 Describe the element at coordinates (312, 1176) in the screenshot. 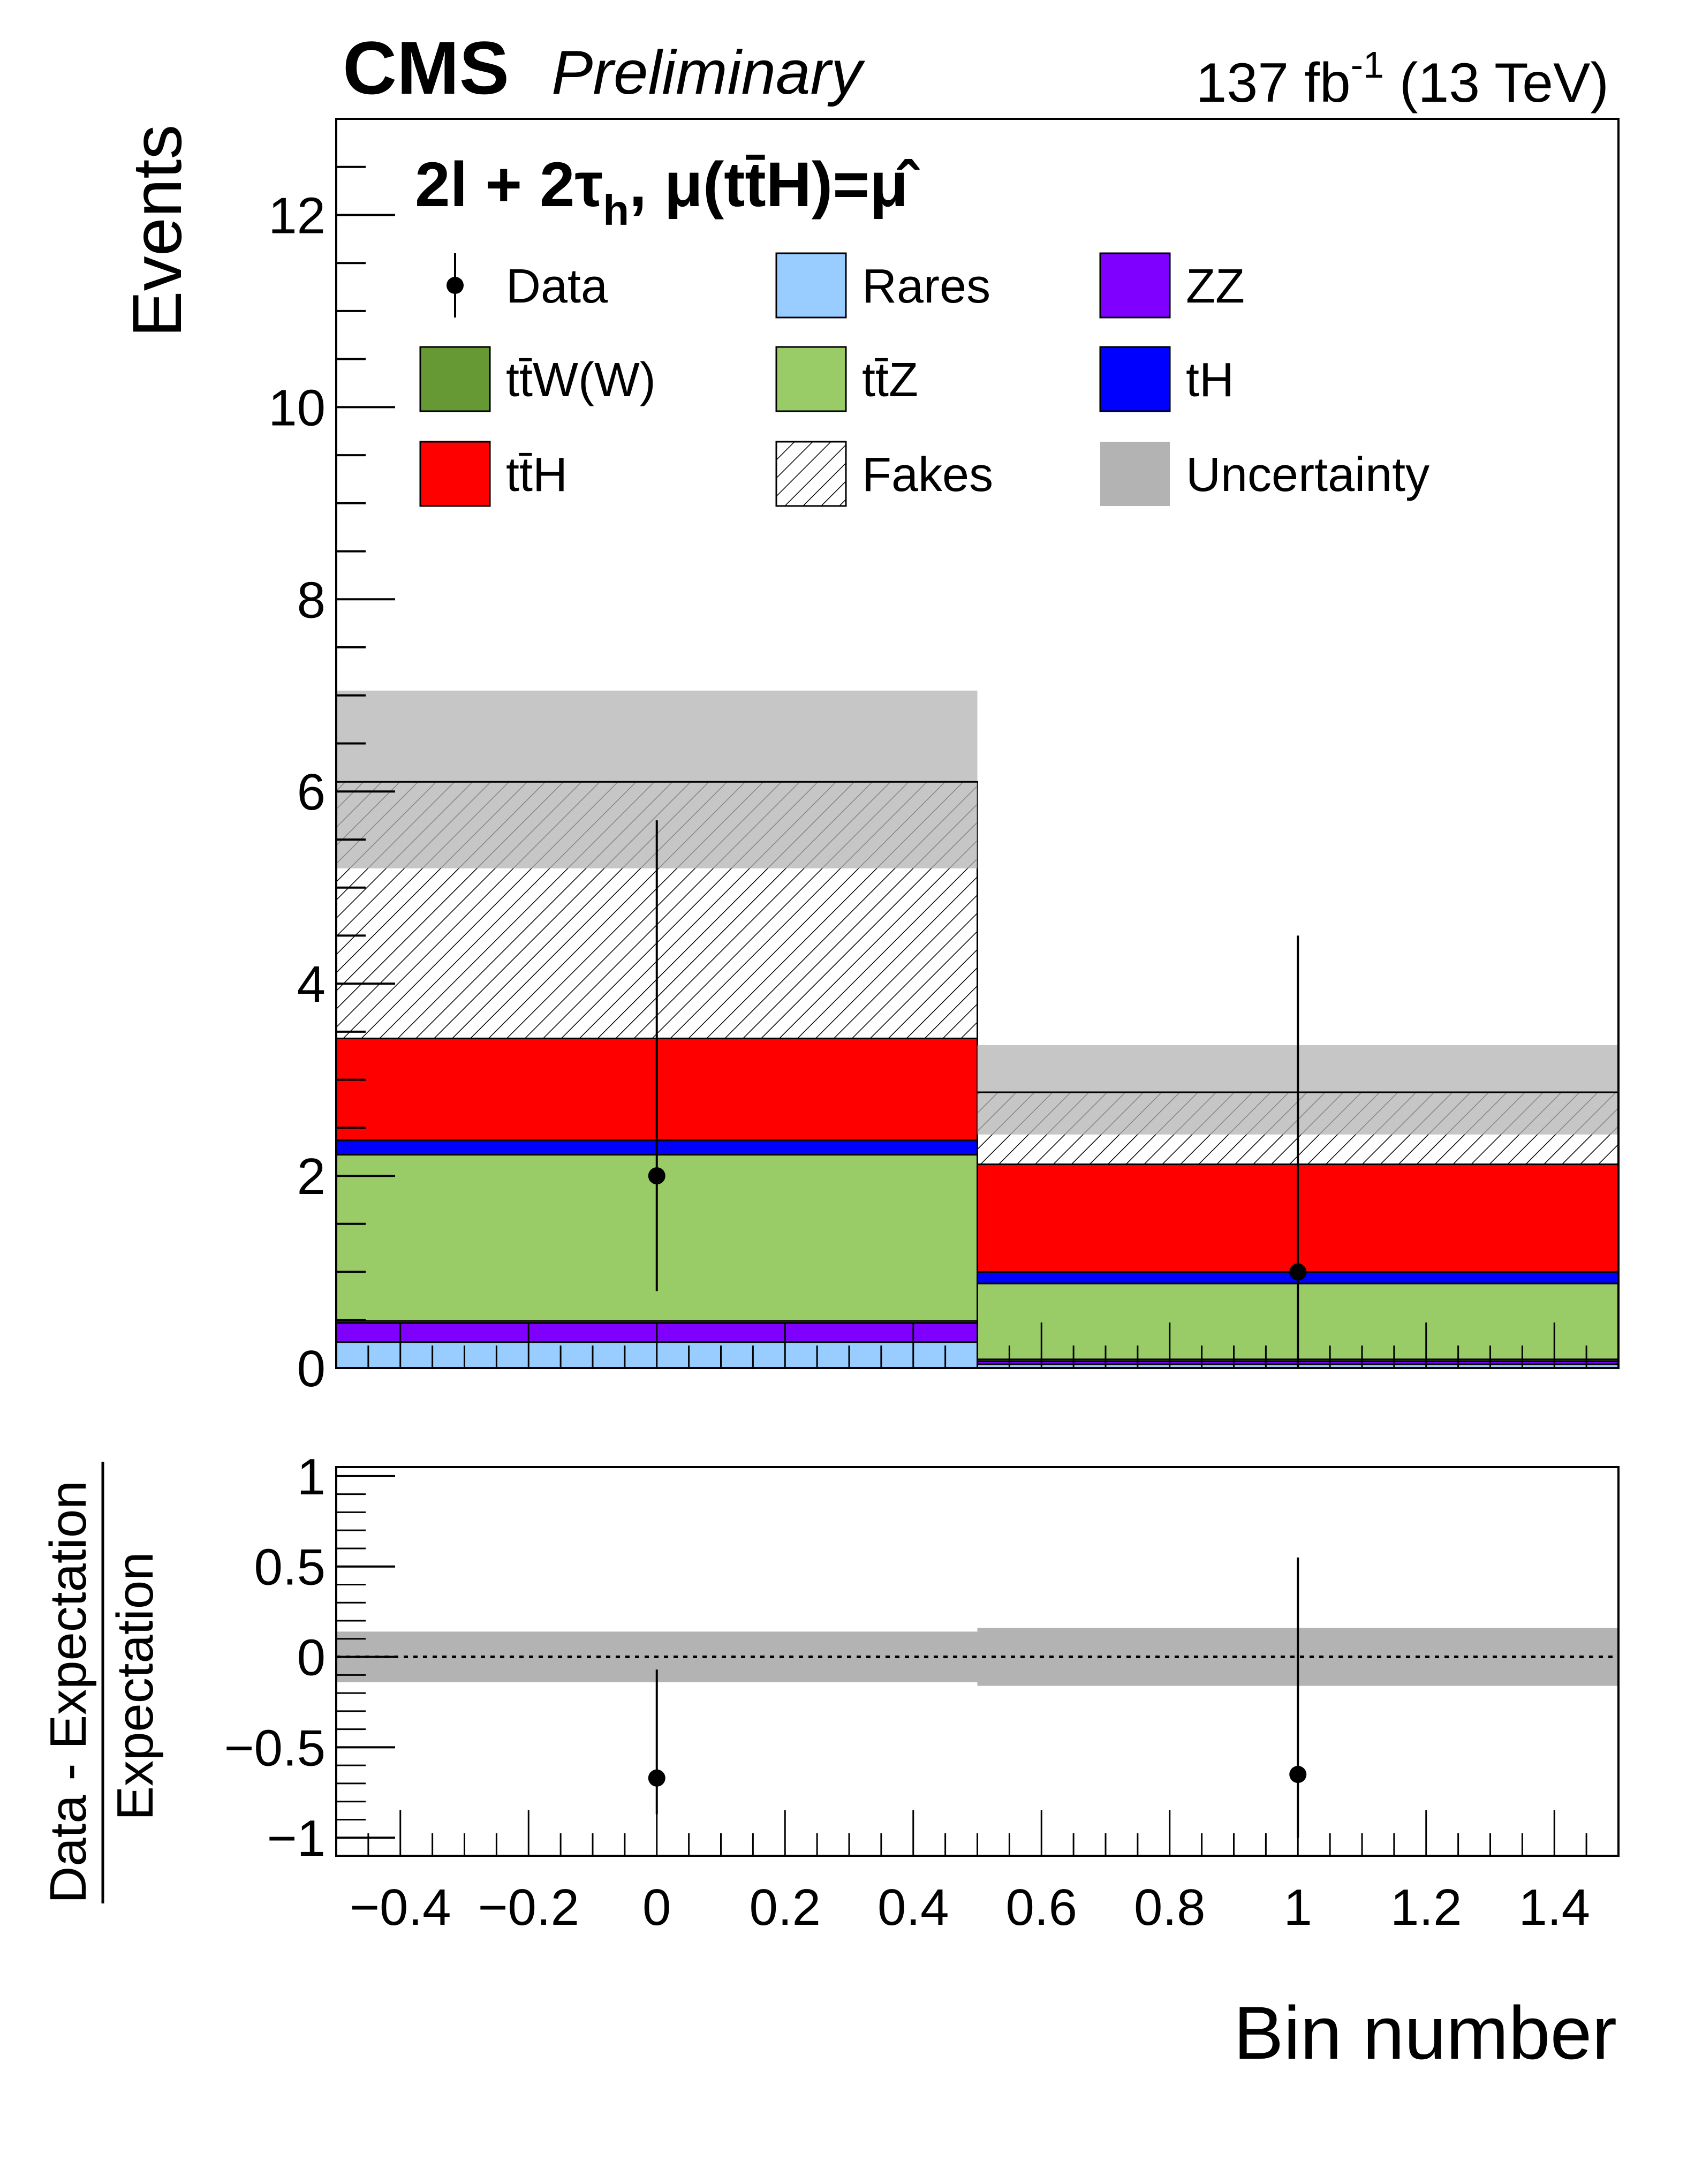

I see `main-y-tick-label-2: 2` at that location.